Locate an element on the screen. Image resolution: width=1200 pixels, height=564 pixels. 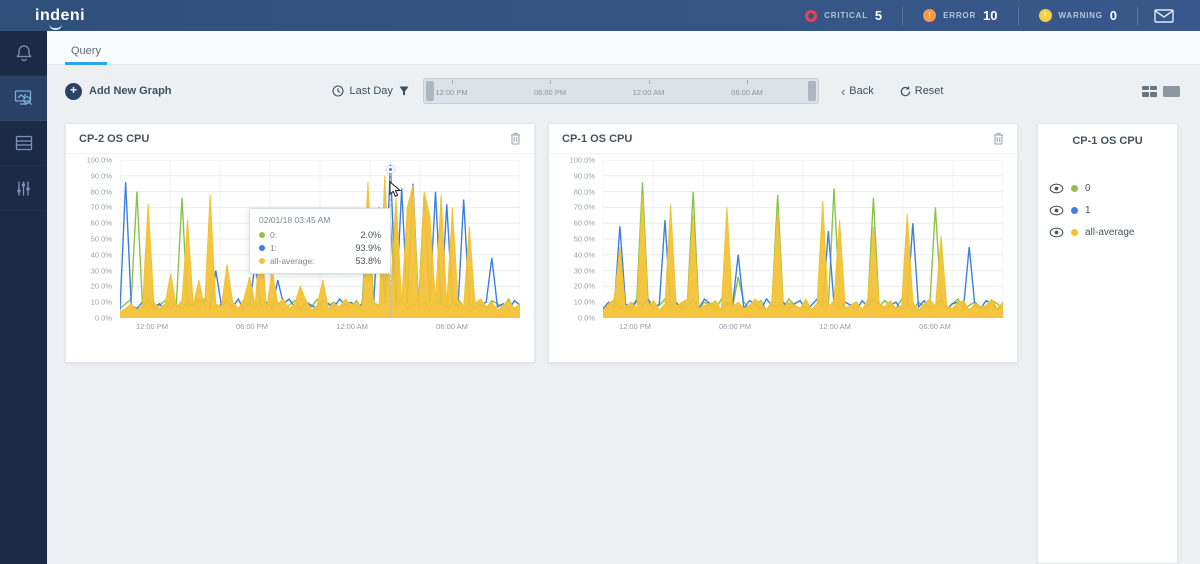
error-icon: ! is located at coordinates (930, 15).